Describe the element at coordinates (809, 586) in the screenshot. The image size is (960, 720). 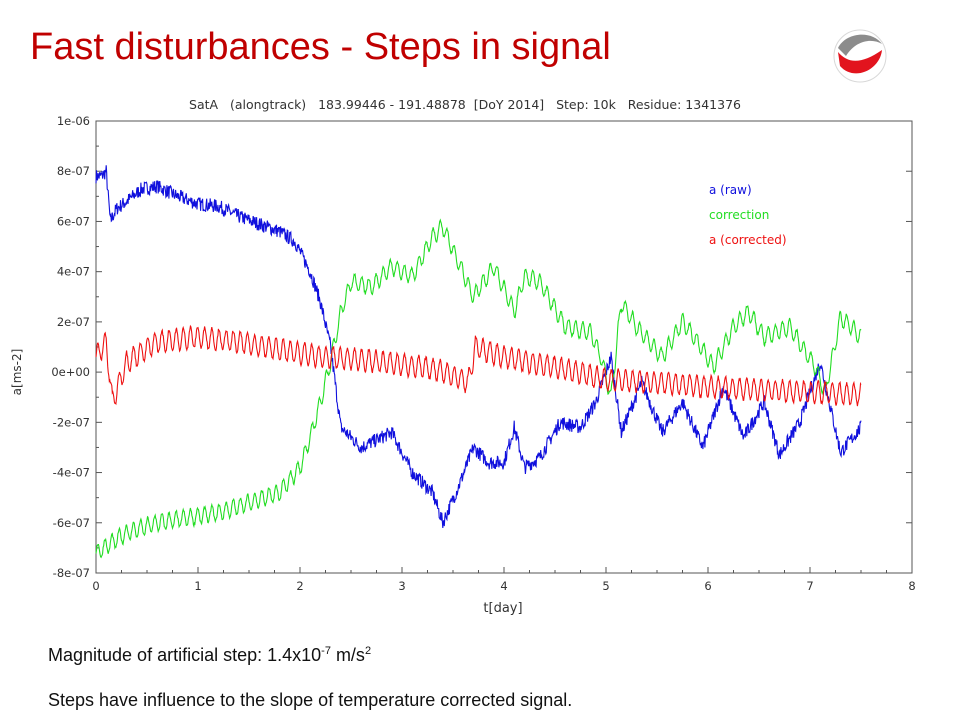
I see `x-tick-label: 7` at that location.